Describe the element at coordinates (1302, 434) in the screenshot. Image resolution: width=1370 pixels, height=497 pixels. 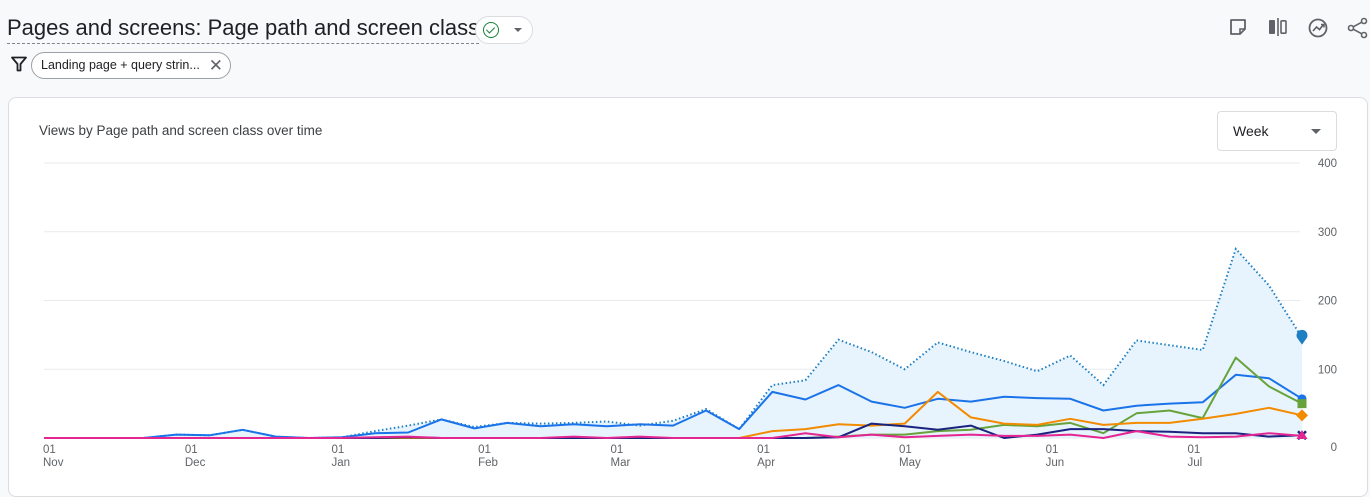
I see `triangle-marker` at that location.